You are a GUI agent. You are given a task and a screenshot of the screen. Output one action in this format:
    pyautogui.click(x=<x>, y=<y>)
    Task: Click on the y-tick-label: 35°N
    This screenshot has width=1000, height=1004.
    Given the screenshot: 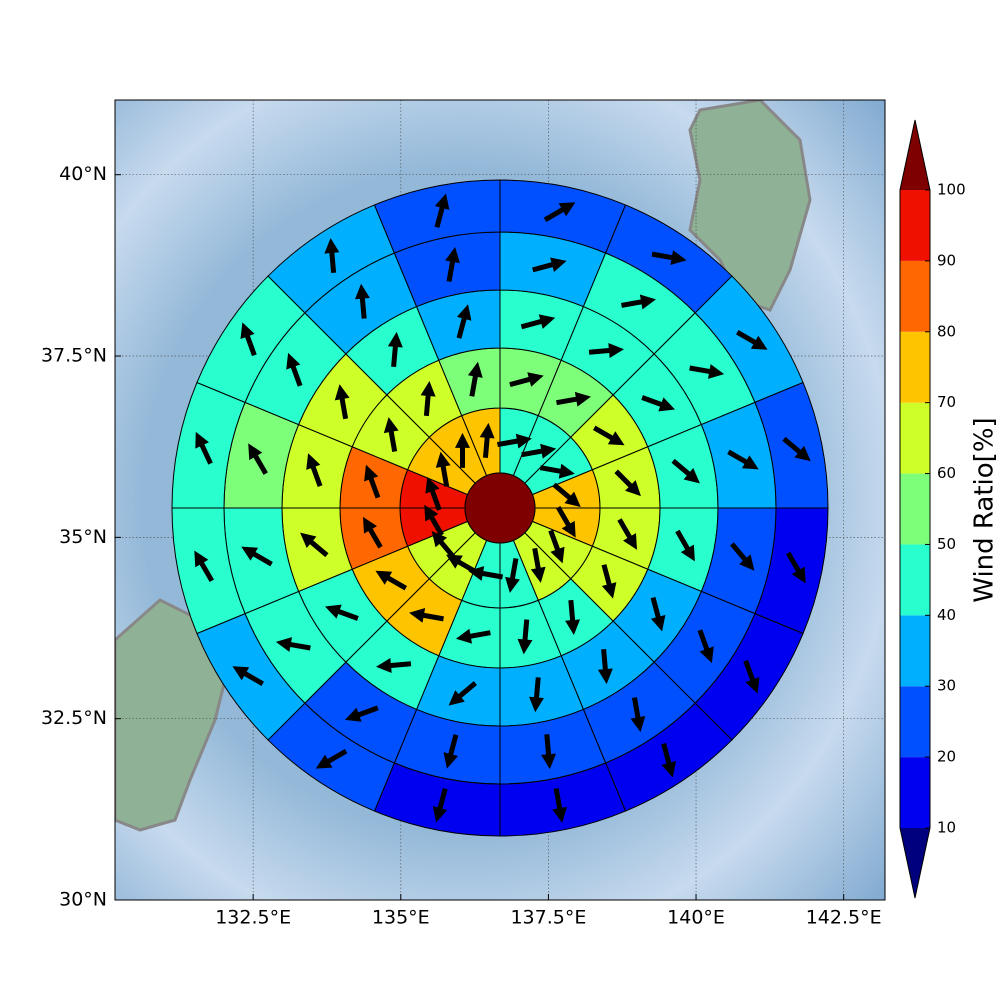 What is the action you would take?
    pyautogui.click(x=83, y=537)
    